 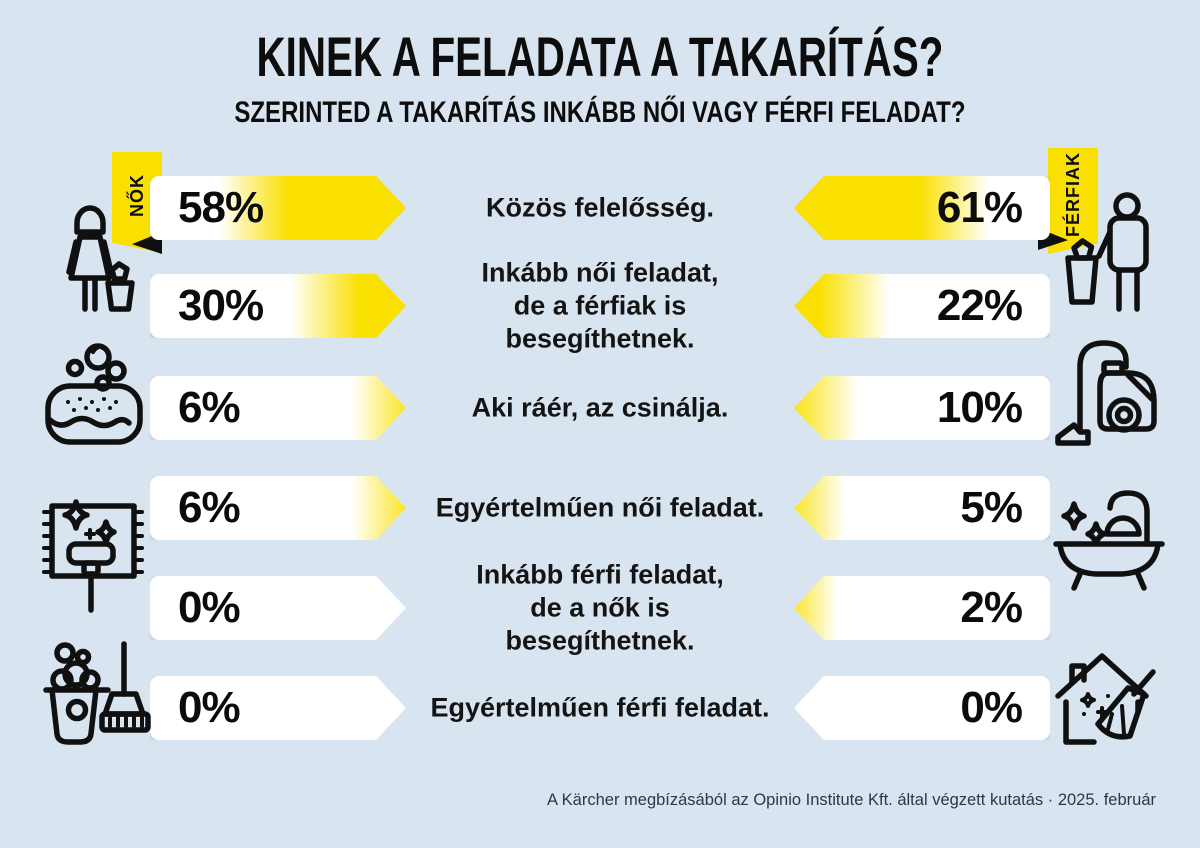 I want to click on bar-men-row2: 22%, so click(x=922, y=306).